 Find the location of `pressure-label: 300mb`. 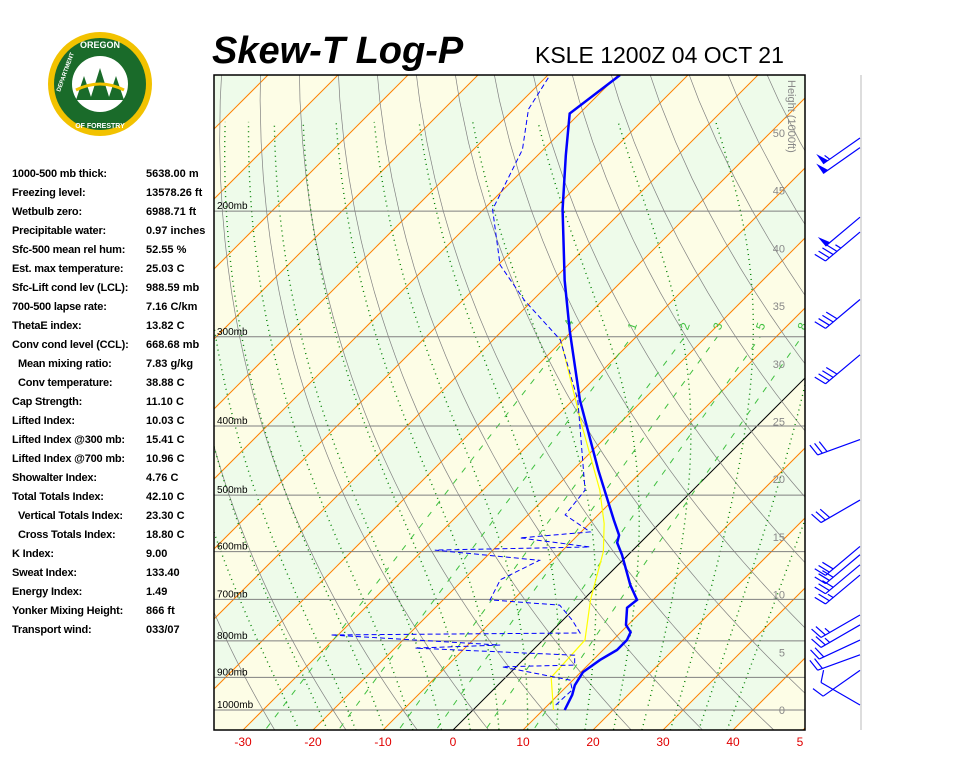

pressure-label: 300mb is located at coordinates (232, 332).